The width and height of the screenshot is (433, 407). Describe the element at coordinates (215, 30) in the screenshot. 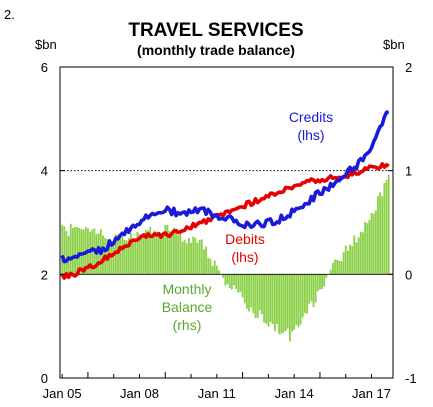

I see `chart-title: TRAVEL SERVICES` at that location.